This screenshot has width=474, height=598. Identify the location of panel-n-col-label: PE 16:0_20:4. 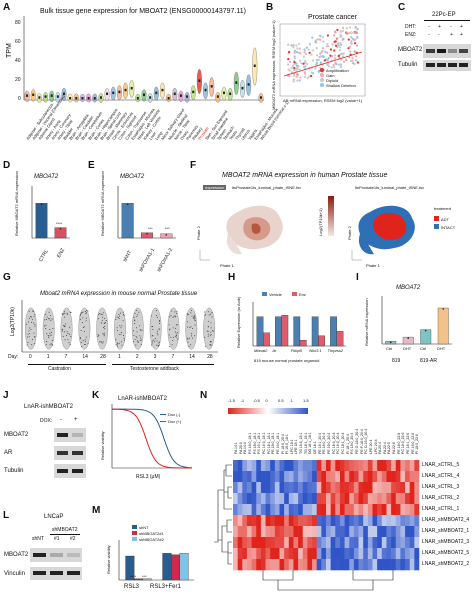
(329, 443).